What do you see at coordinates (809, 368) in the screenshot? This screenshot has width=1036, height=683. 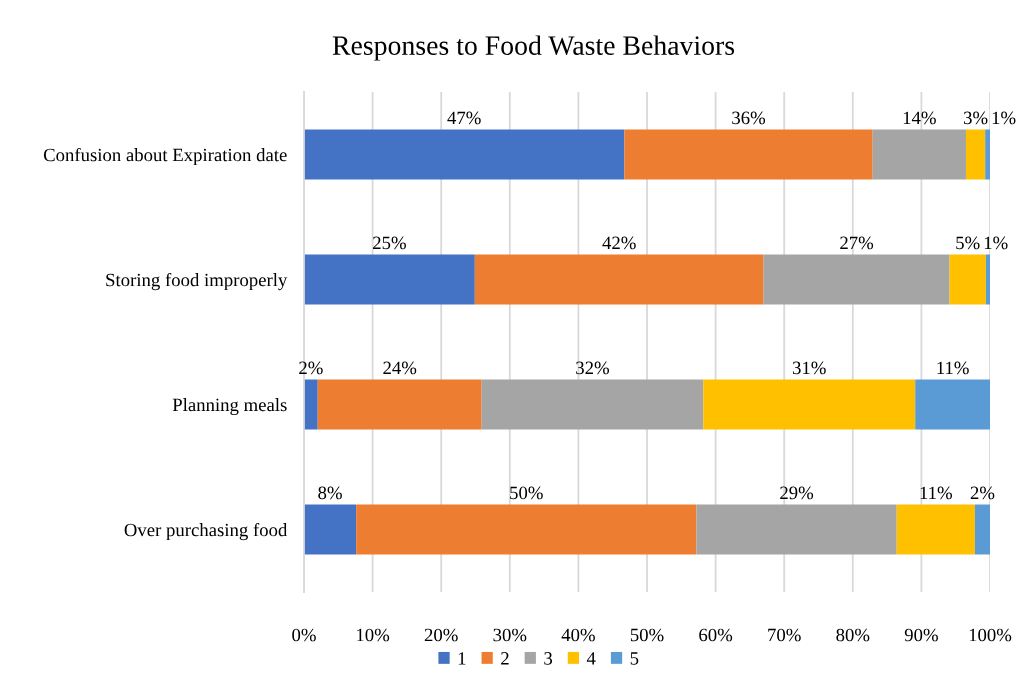 I see `data-label: 31%` at bounding box center [809, 368].